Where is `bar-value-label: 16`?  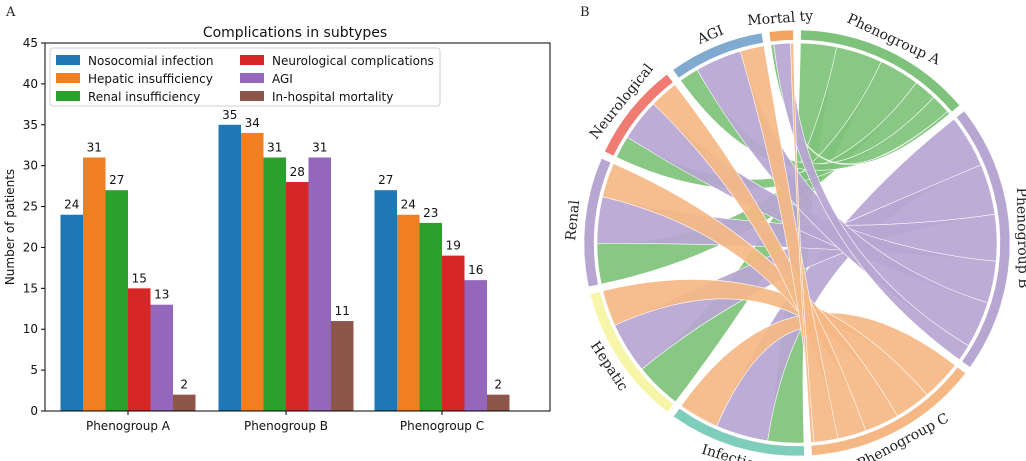
bar-value-label: 16 is located at coordinates (475, 270).